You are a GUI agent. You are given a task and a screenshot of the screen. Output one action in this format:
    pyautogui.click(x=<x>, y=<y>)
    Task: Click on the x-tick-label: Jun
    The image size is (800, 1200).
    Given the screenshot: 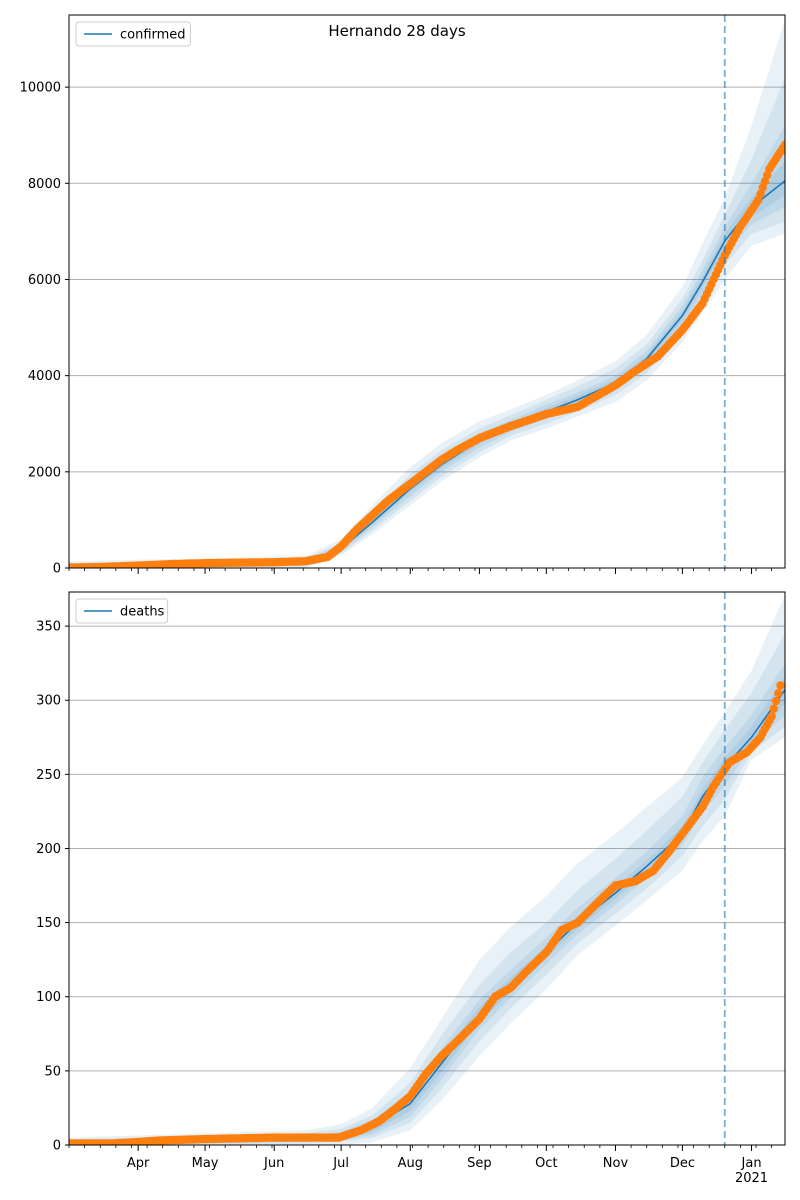 What is the action you would take?
    pyautogui.click(x=273, y=1163)
    